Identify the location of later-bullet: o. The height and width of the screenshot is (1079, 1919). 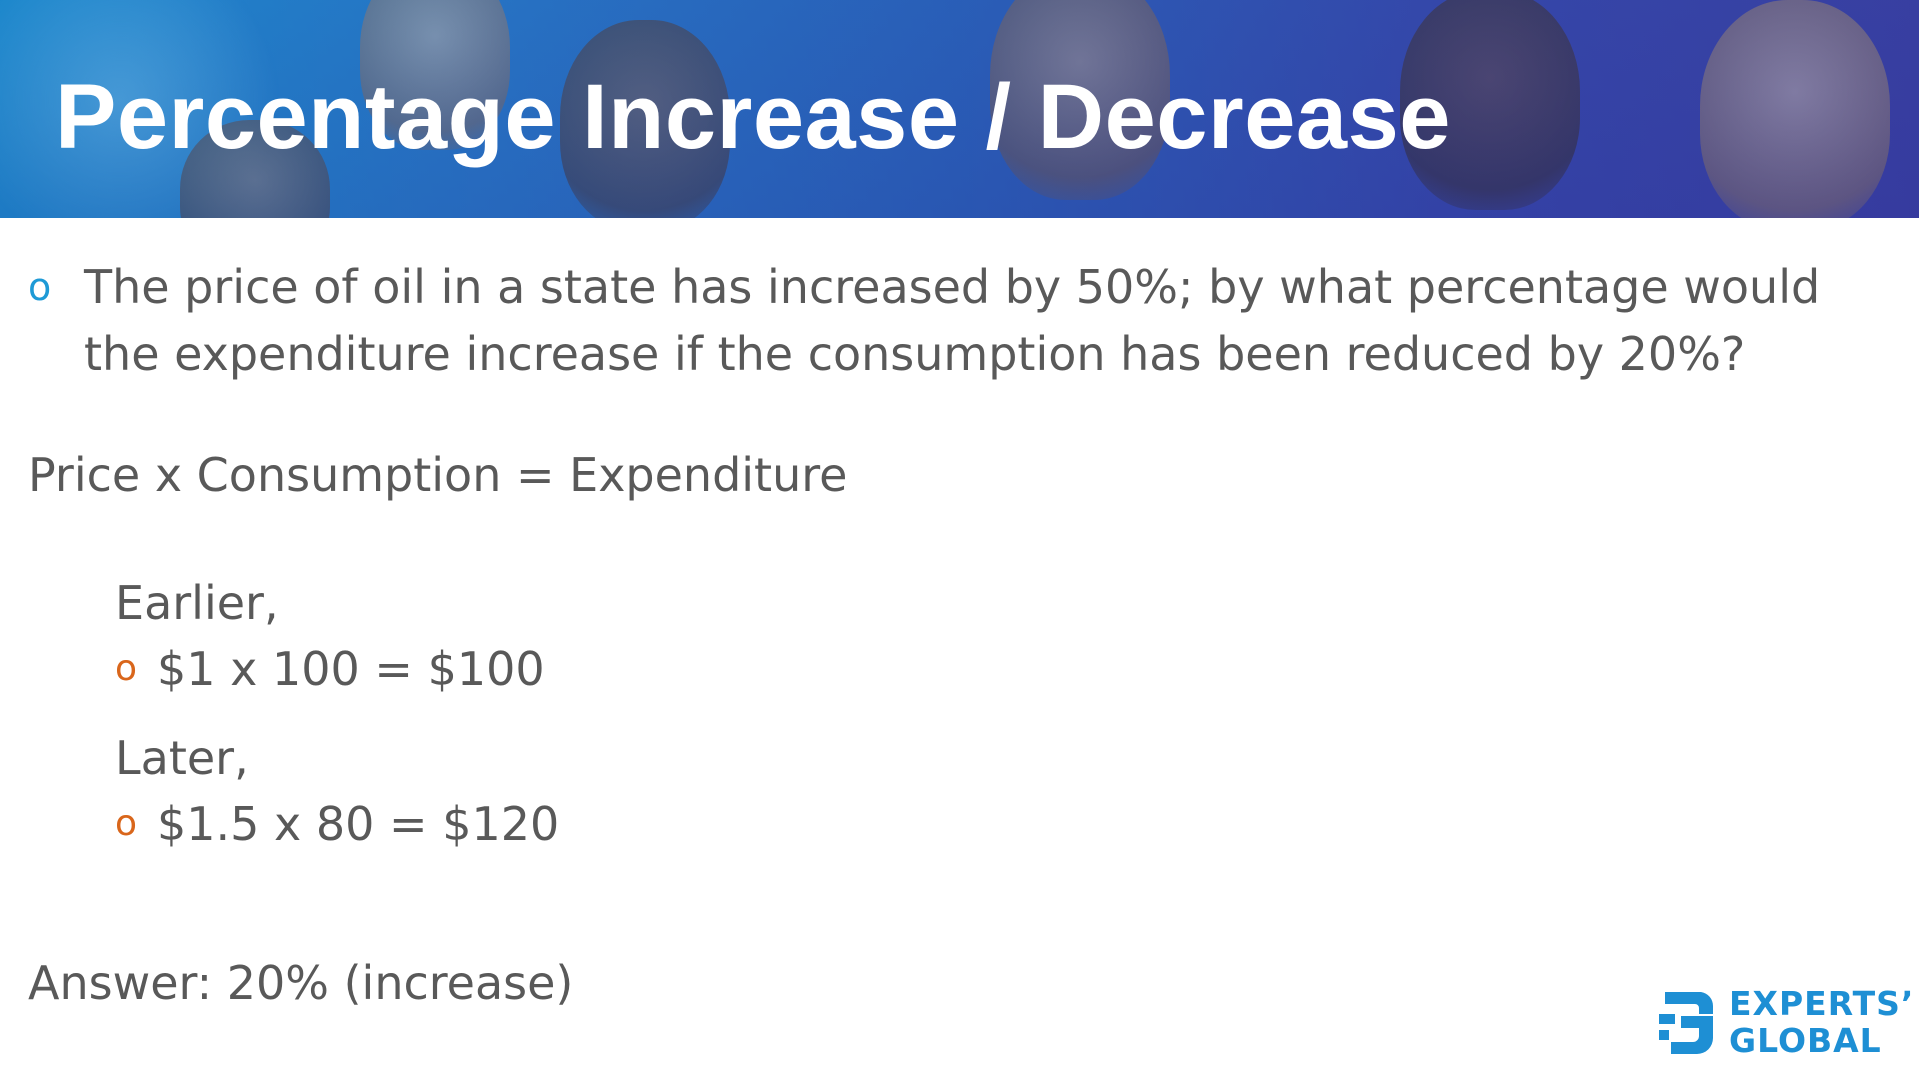
(126, 823).